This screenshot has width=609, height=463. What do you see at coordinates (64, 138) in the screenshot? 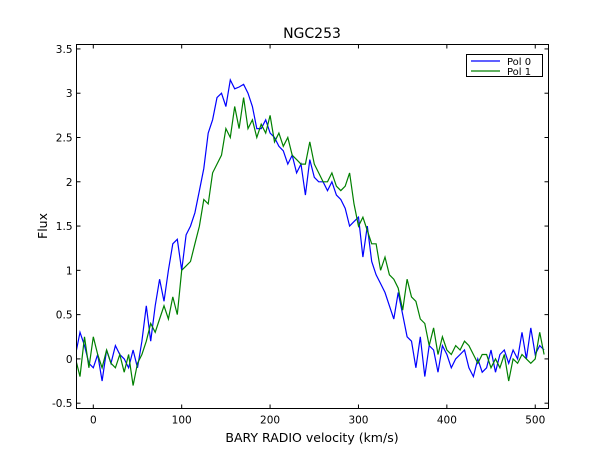
I see `y-tick-label: 2.5` at bounding box center [64, 138].